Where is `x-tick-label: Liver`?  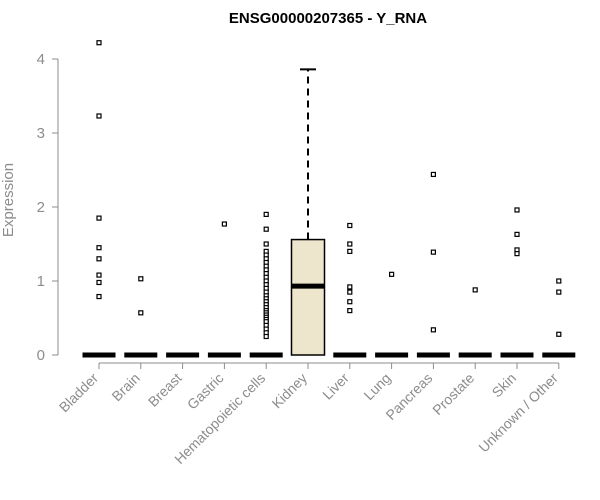
x-tick-label: Liver is located at coordinates (335, 386).